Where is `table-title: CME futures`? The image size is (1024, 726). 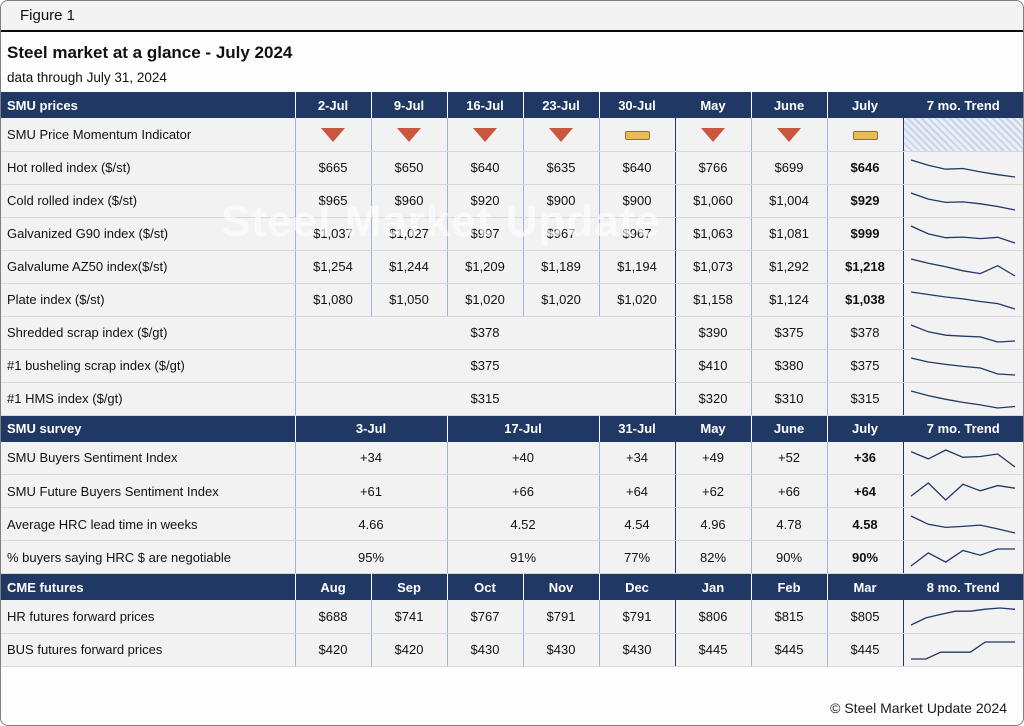
table-title: CME futures is located at coordinates (148, 587).